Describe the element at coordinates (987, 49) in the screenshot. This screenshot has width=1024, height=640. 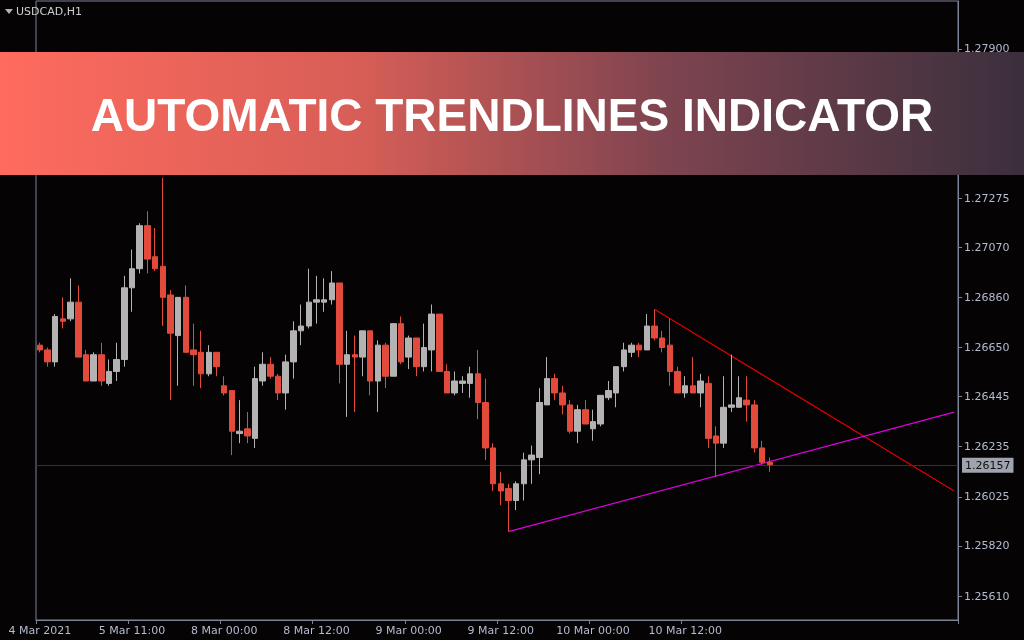
I see `y-tick-label: 1.27900` at that location.